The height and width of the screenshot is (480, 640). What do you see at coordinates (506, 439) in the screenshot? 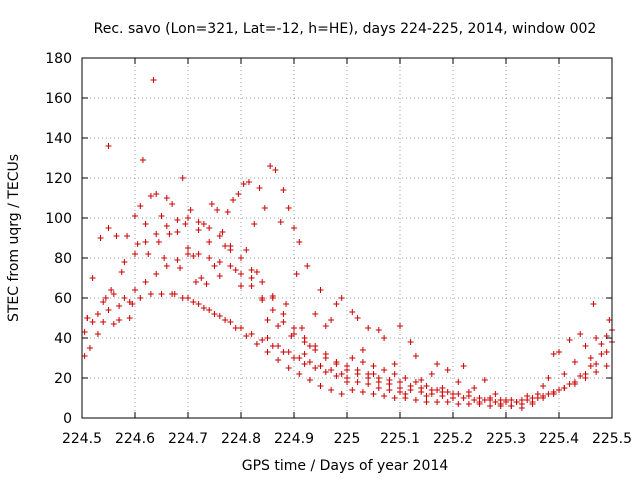
I see `x-tick-label: 225.3` at bounding box center [506, 439].